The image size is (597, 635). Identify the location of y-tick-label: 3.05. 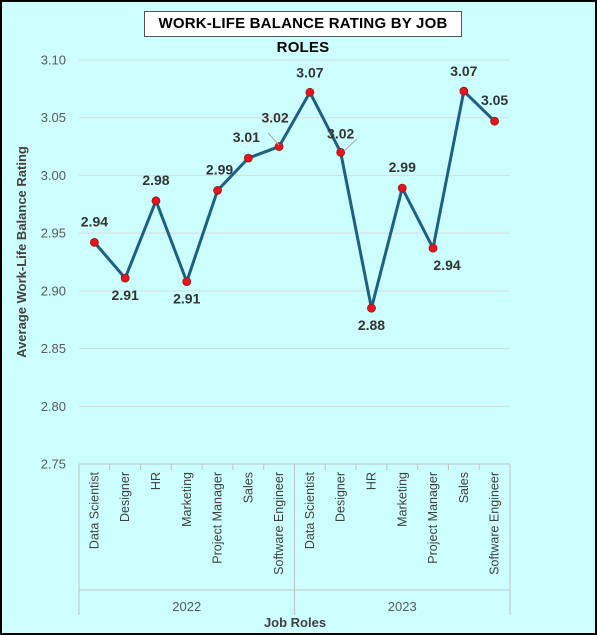
(53, 117).